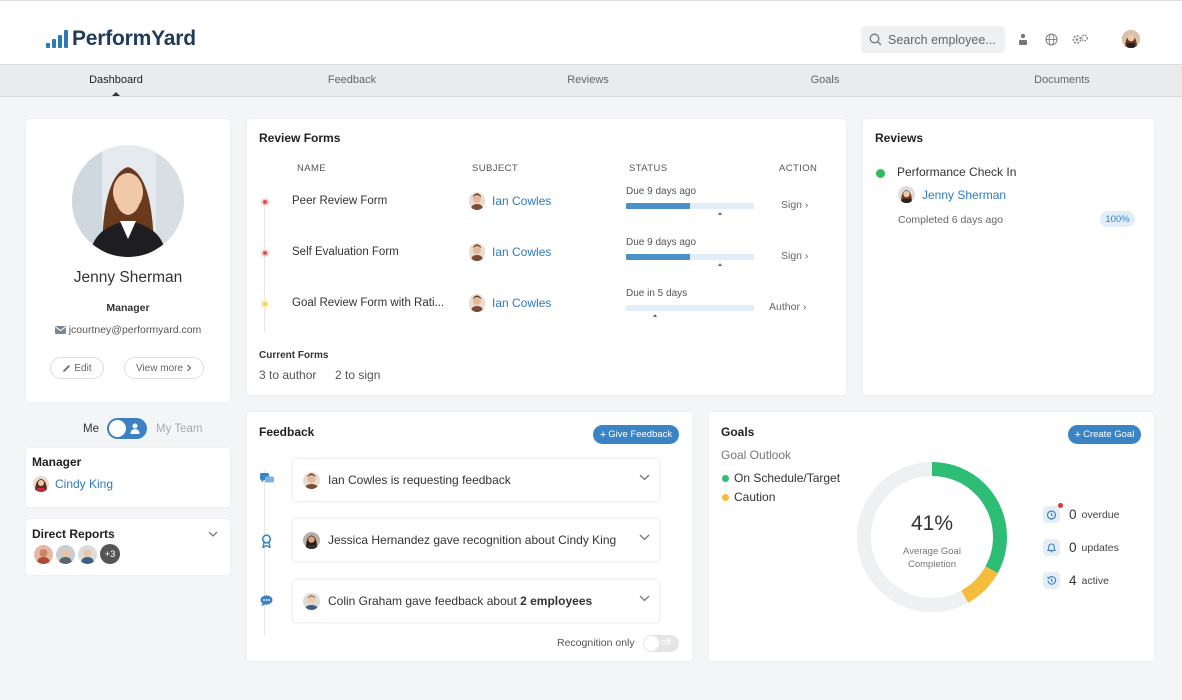  Describe the element at coordinates (135, 428) in the screenshot. I see `person-icon` at that location.